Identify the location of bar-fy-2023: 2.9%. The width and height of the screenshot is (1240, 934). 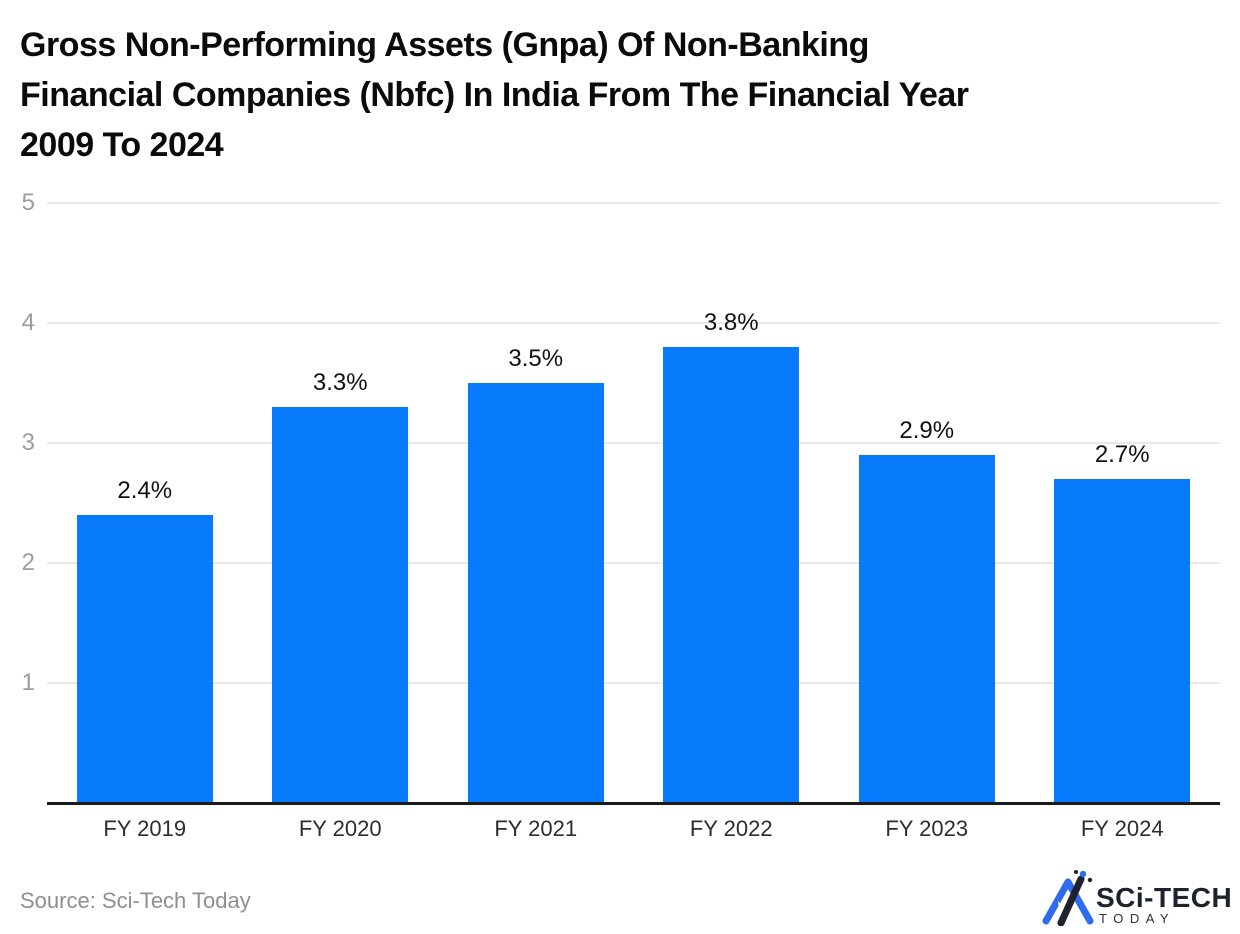
(926, 610).